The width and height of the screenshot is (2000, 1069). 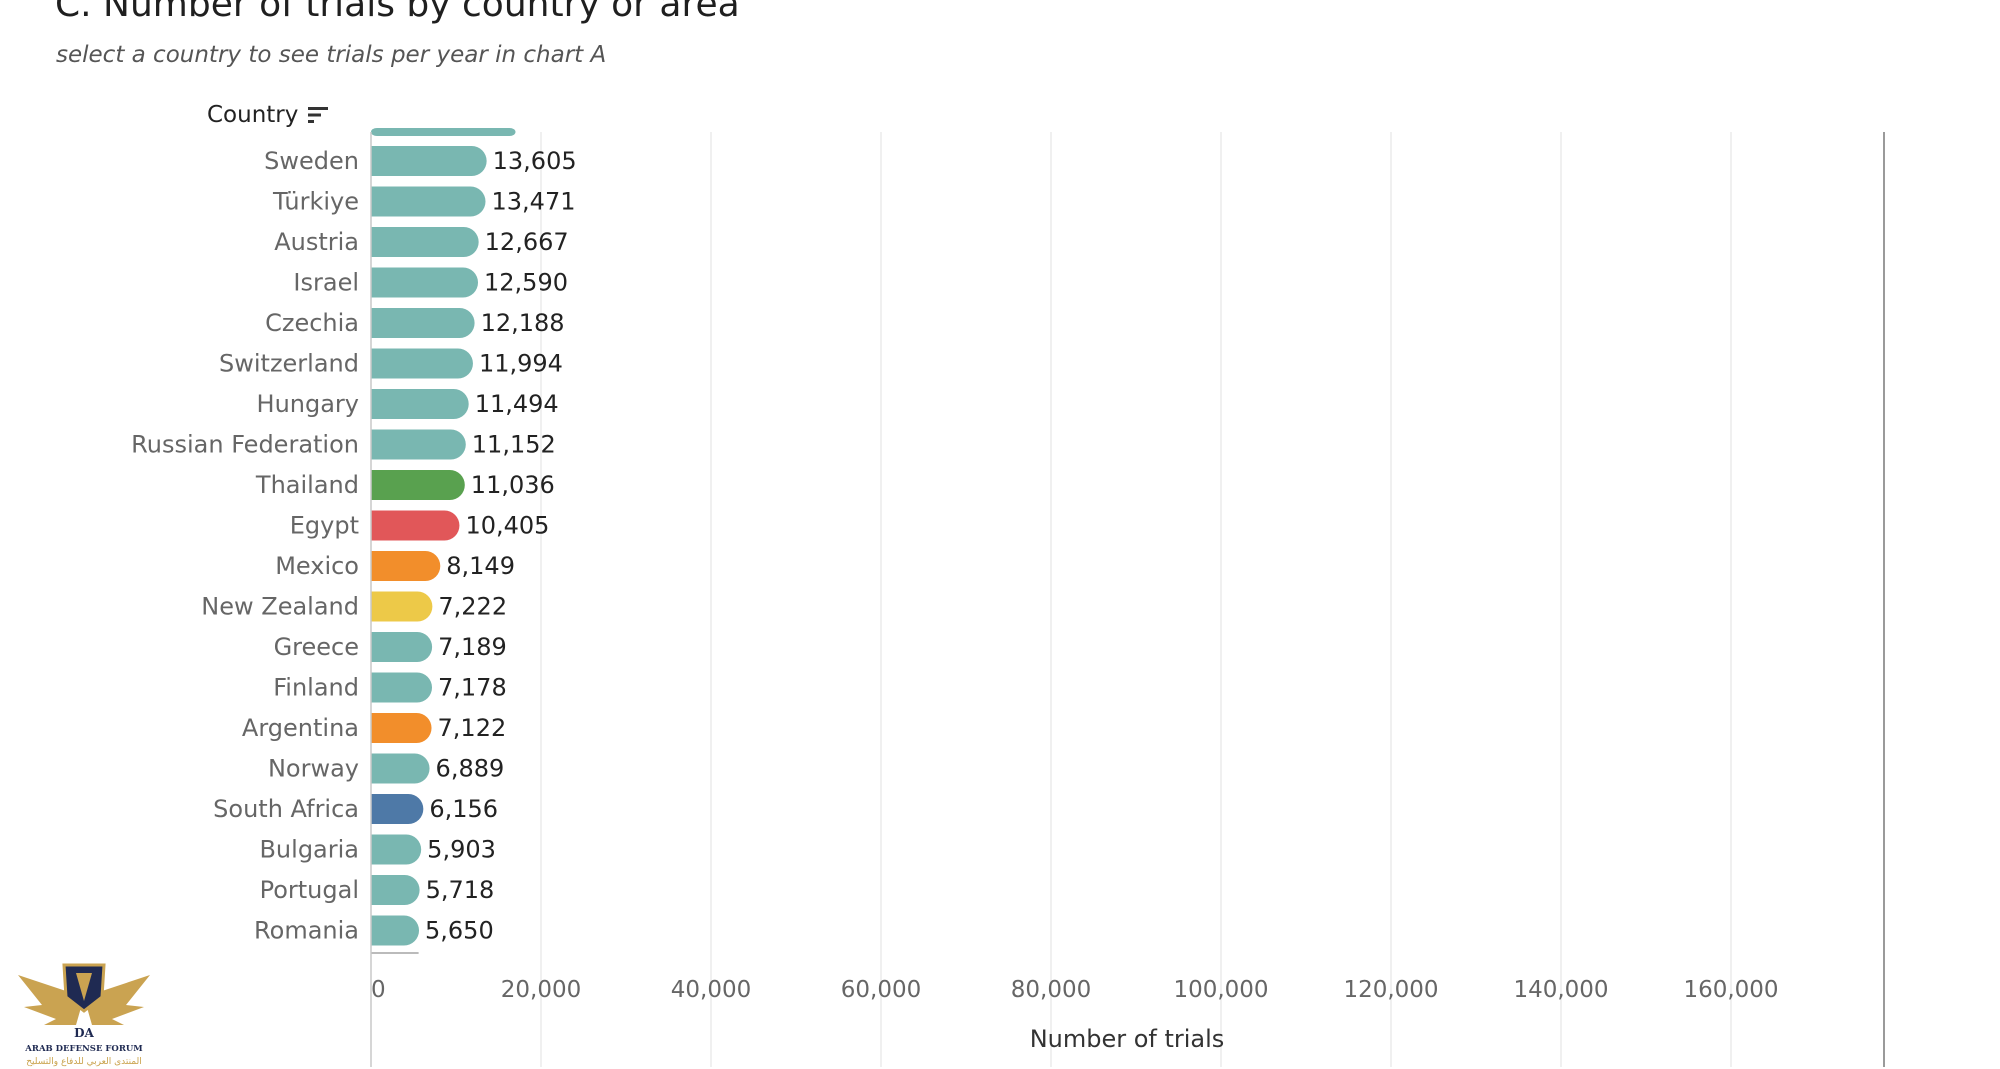 I want to click on value-label: 7,222, so click(x=472, y=607).